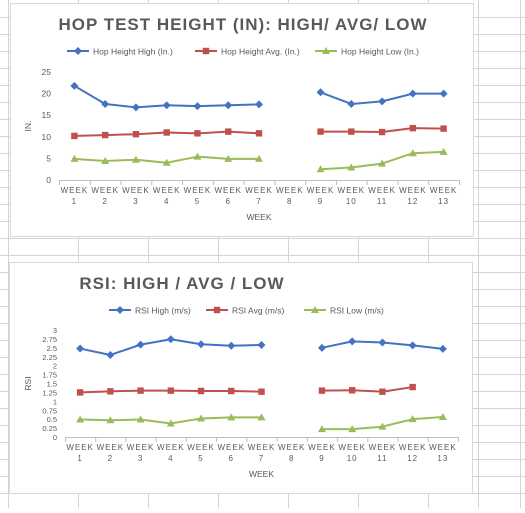 This screenshot has width=525, height=513. Describe the element at coordinates (163, 311) in the screenshot. I see `legend-label: RSI High (m/s)` at that location.